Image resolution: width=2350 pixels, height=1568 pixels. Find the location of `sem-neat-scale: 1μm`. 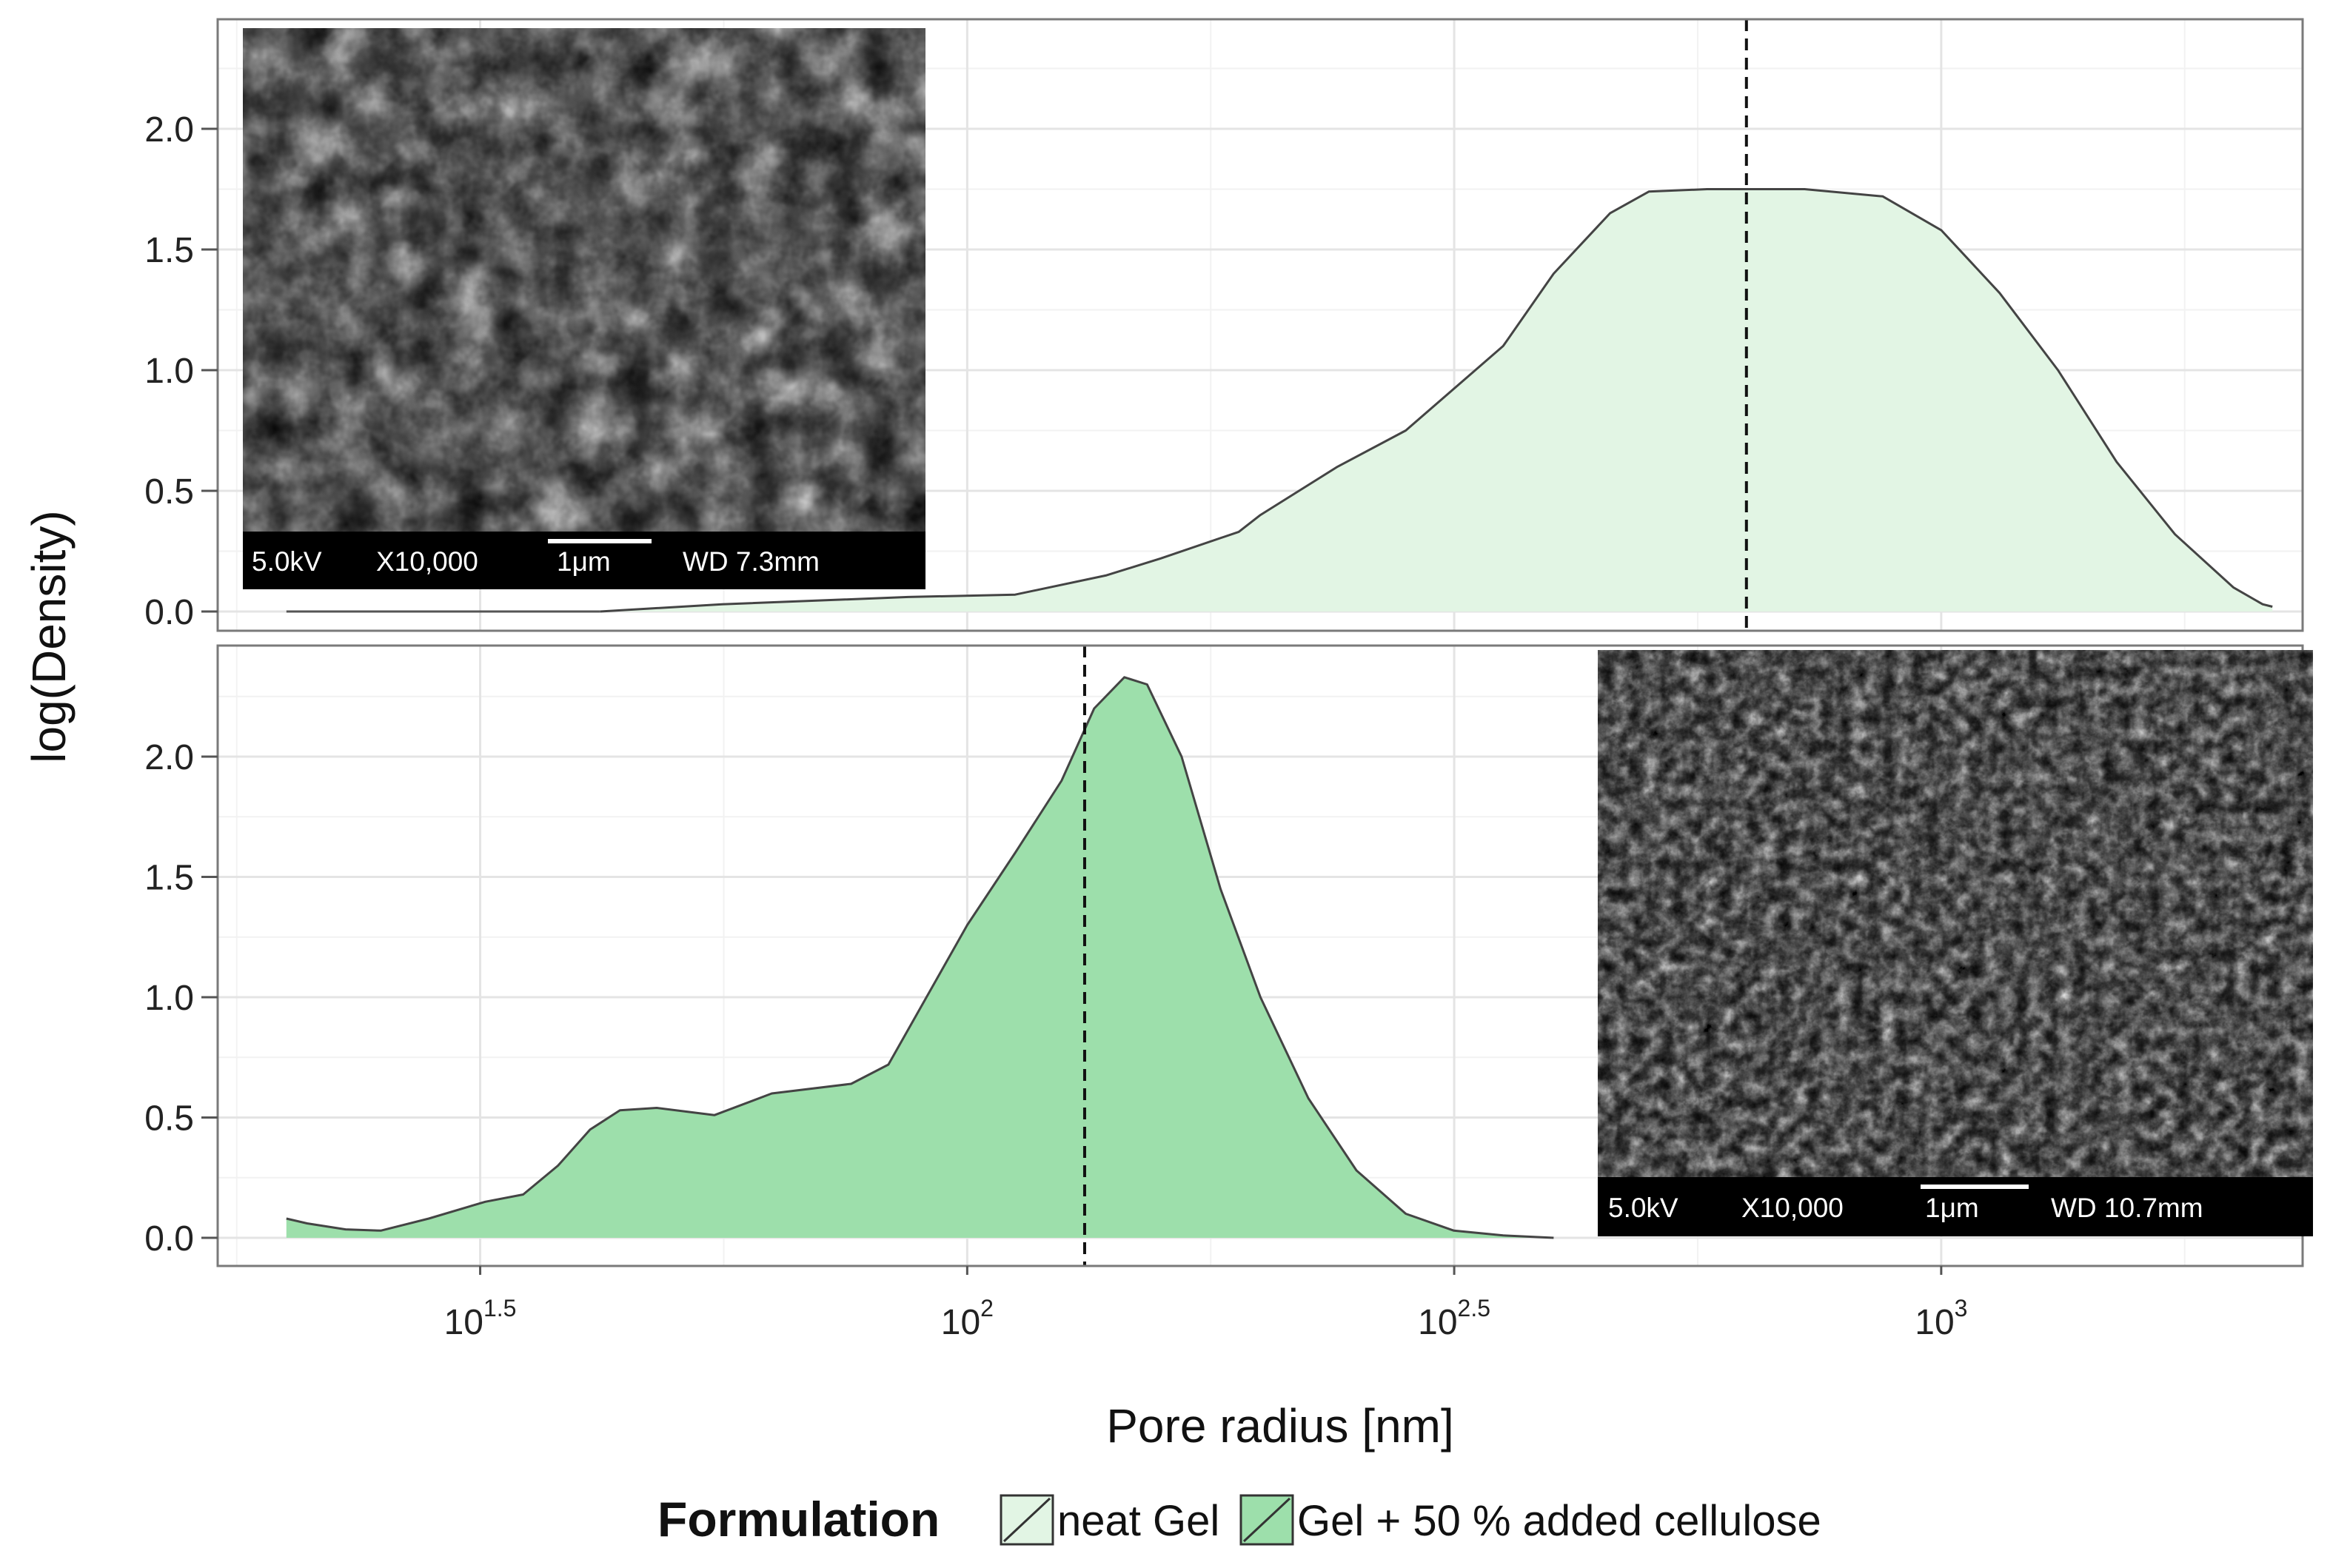

sem-neat-scale: 1μm is located at coordinates (584, 561).